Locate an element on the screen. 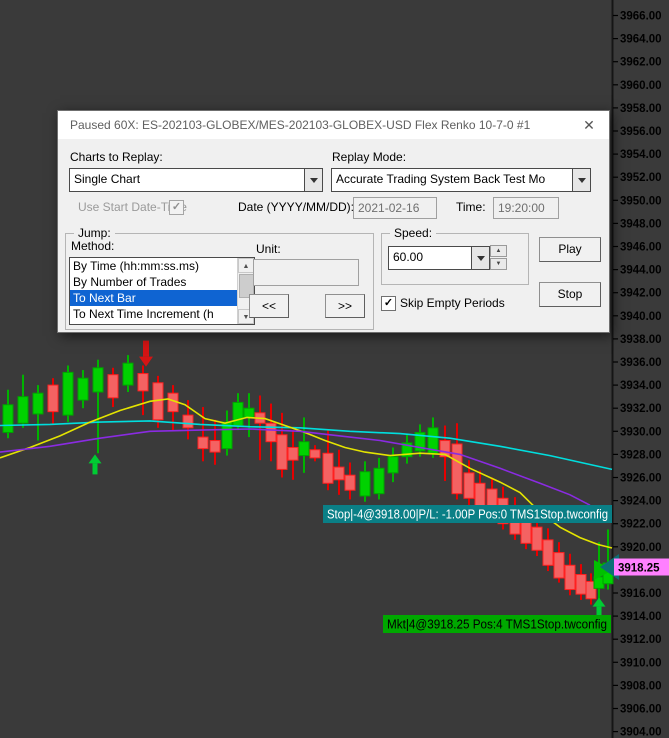  replay-mode-select: Accurate Trading System Back Test Mo is located at coordinates (461, 180).